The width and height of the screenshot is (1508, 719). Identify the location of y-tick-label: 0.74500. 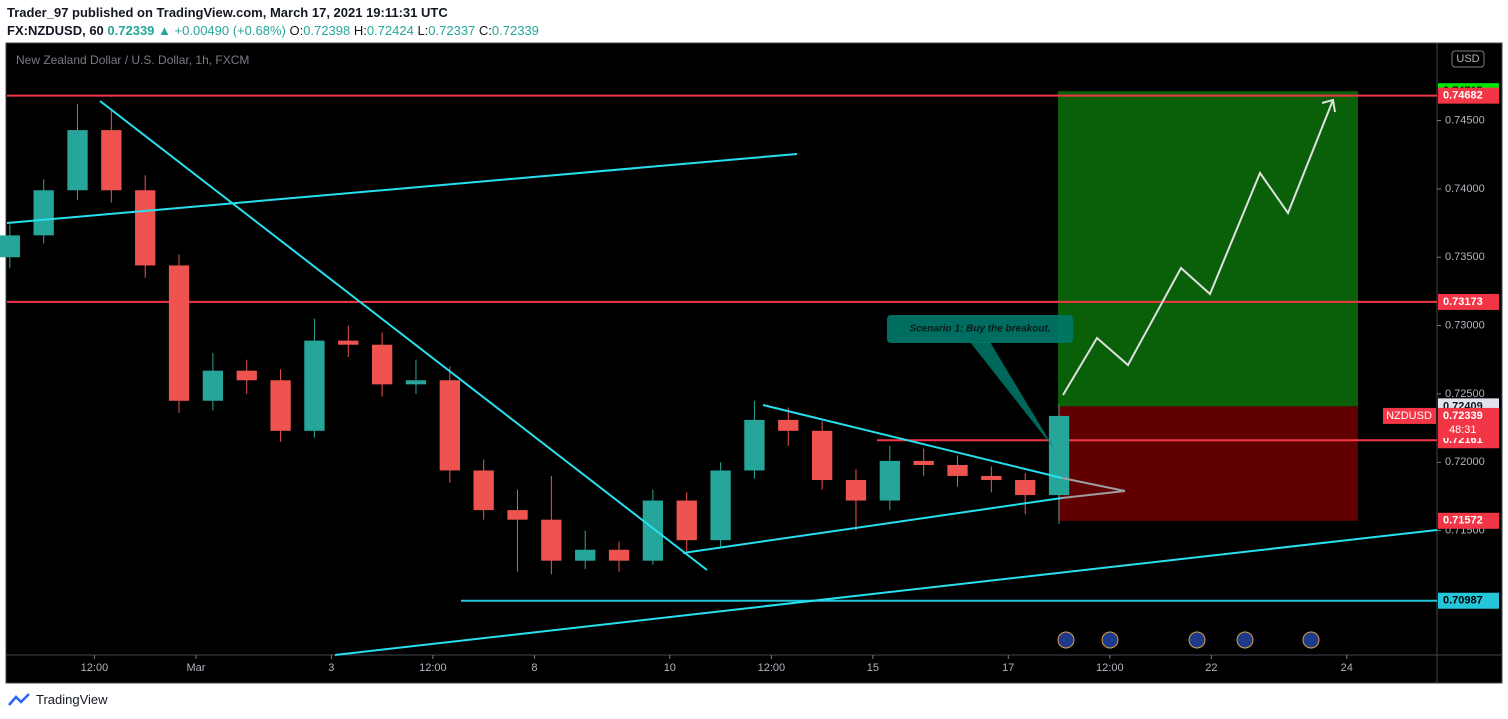
(1465, 120).